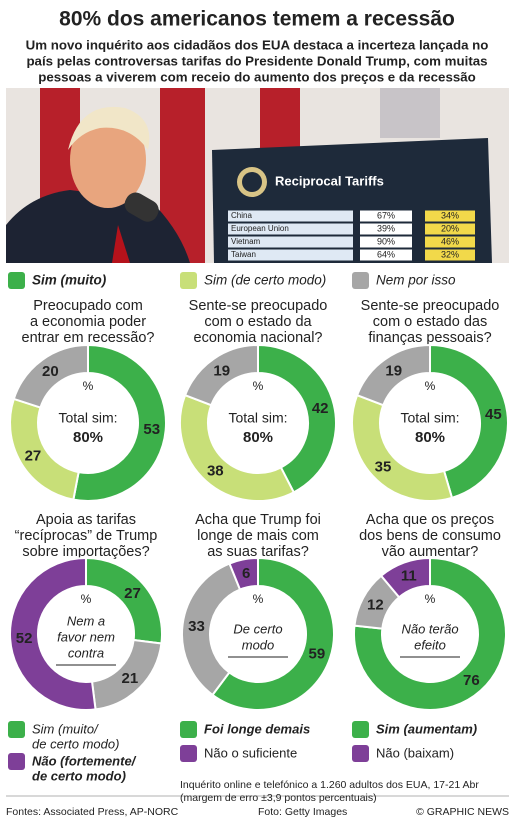  Describe the element at coordinates (108, 160) in the screenshot. I see `face` at that location.